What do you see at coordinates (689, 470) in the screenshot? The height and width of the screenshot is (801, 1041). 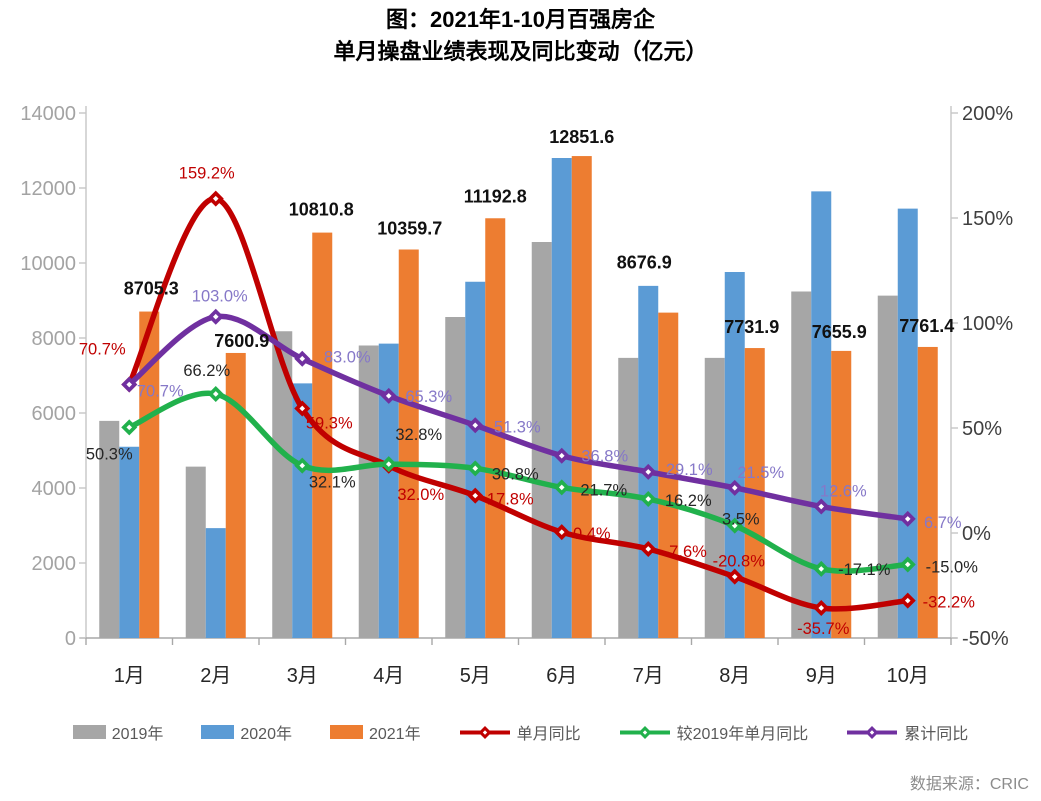 I see `cumulative-yoy-label-m7: 29.1%` at bounding box center [689, 470].